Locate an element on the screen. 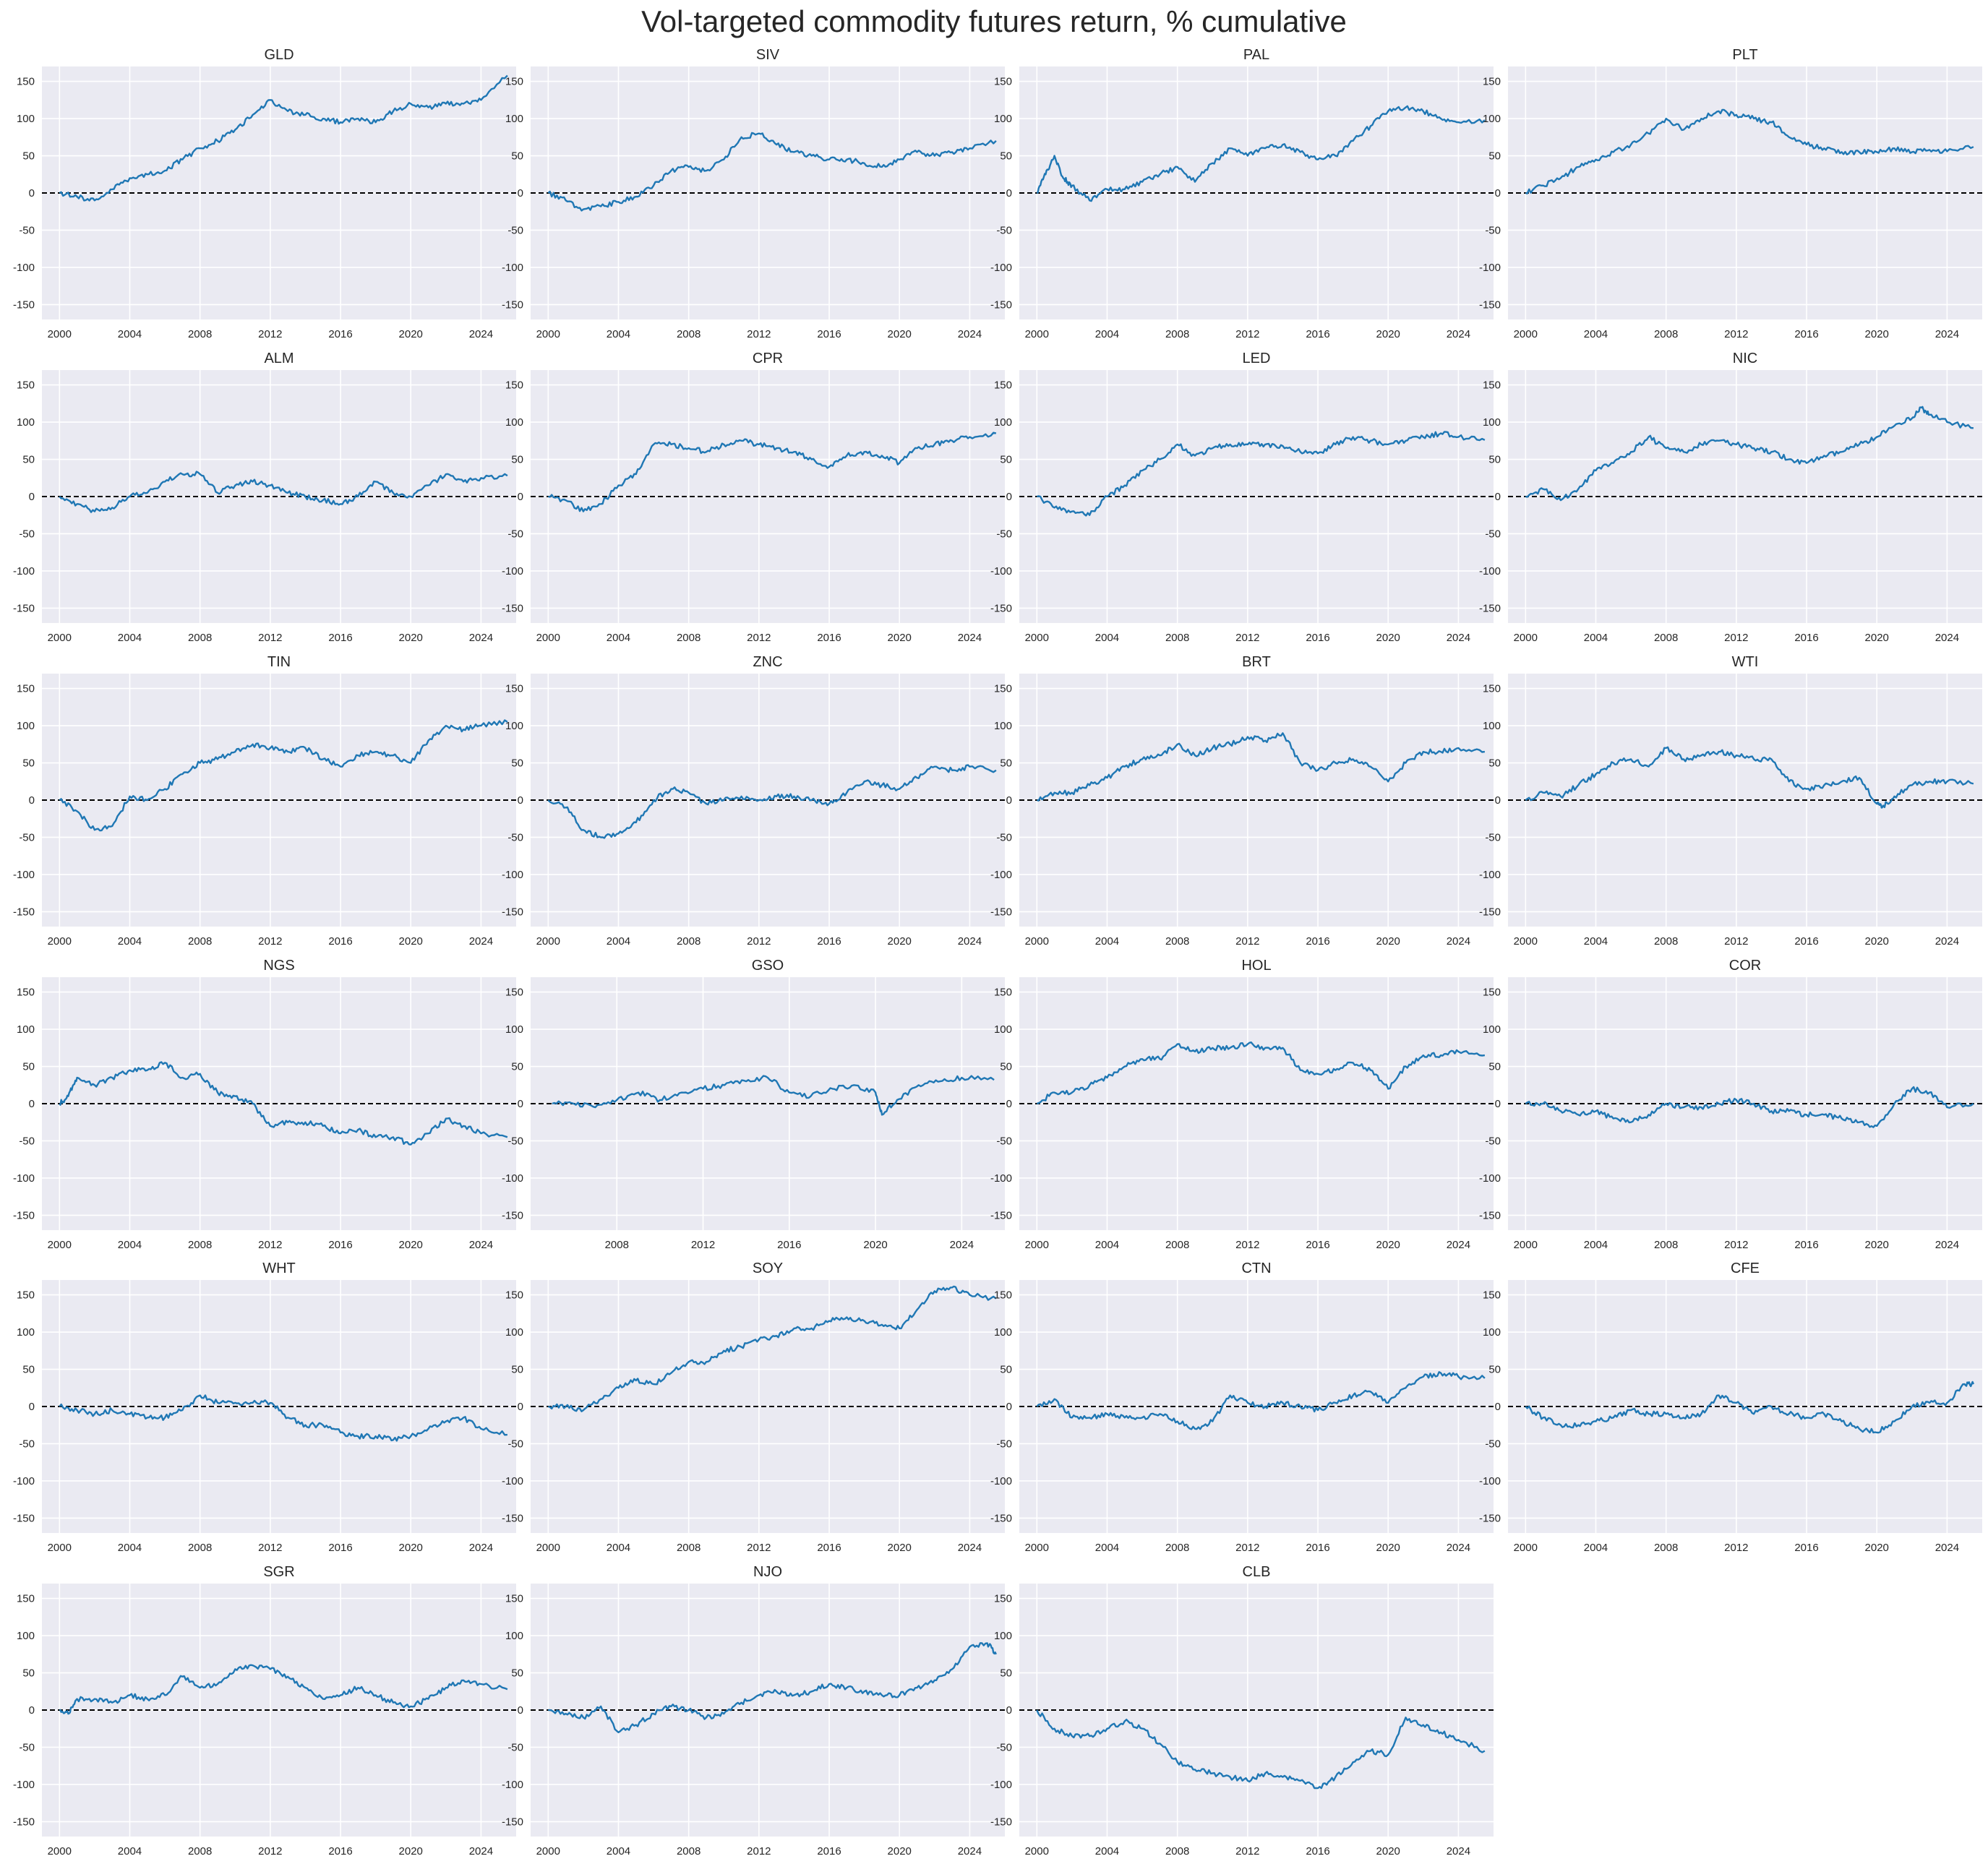 This screenshot has width=1988, height=1864. series-line-ctn is located at coordinates (1261, 1400).